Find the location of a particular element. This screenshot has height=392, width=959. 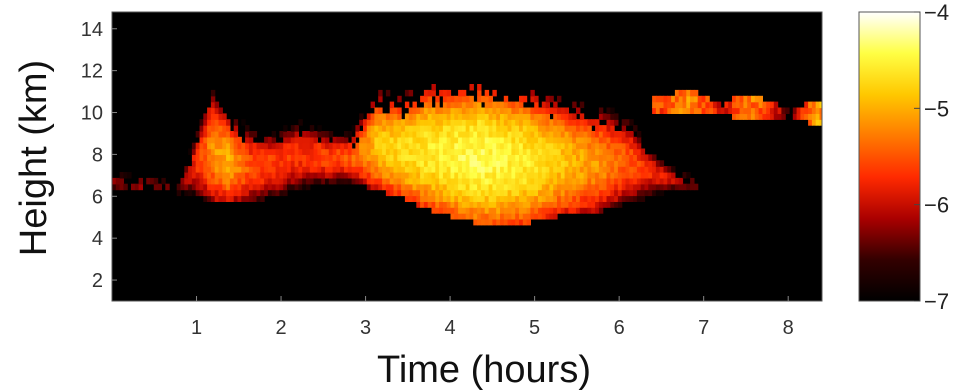

x-axis-label: Time (hours) is located at coordinates (484, 370).